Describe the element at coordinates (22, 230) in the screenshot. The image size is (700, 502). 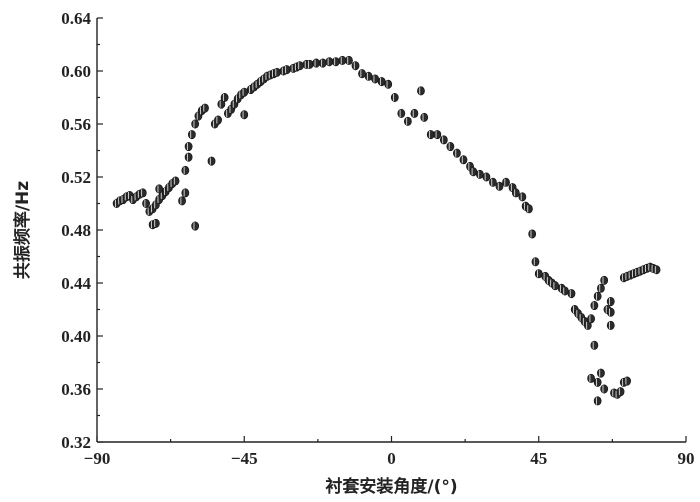
I see `y-axis-title: 共振频率/Hz` at that location.